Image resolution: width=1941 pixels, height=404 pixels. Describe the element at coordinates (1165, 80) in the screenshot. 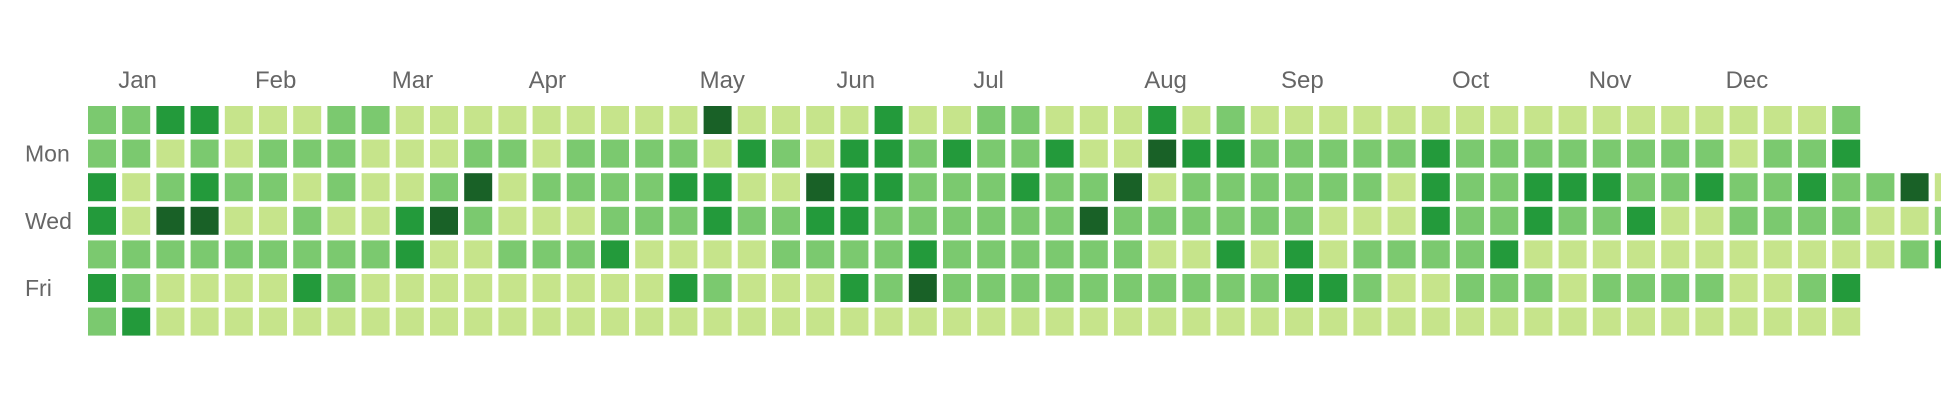

I see `month-label: Aug` at that location.